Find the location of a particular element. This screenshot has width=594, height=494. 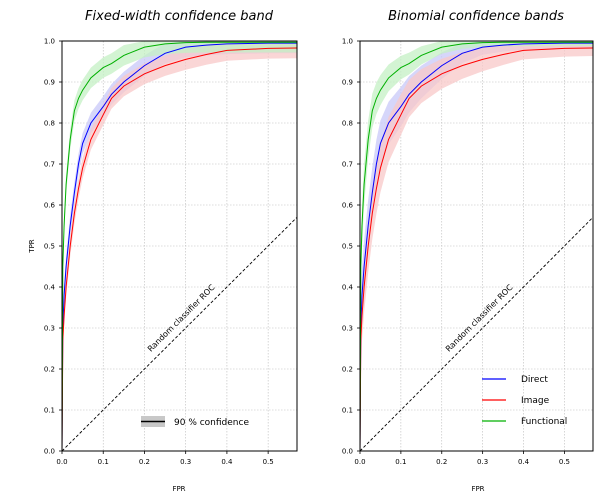

legend-label: 90 % confidence is located at coordinates (211, 423).